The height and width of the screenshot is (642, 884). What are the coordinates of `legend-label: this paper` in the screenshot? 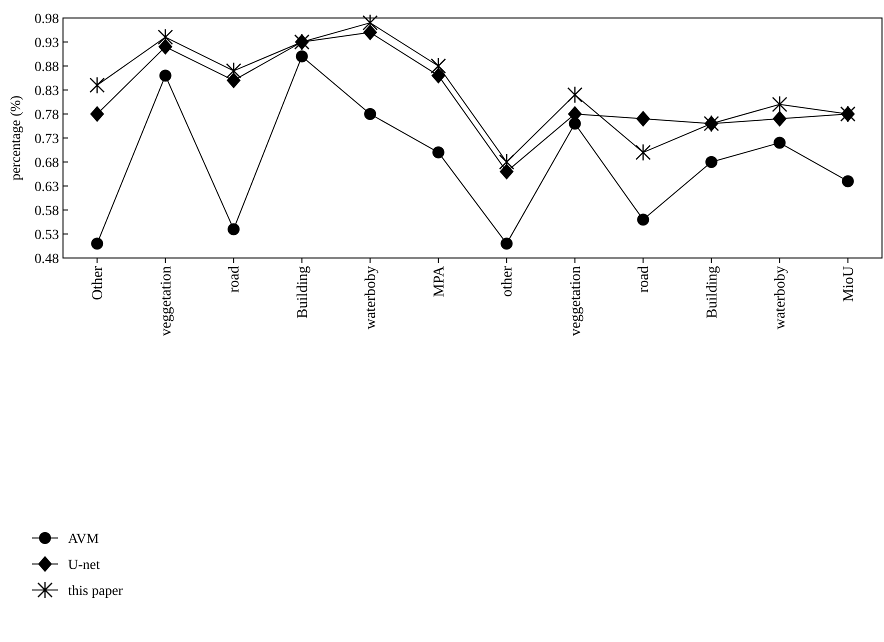 It's located at (96, 591).